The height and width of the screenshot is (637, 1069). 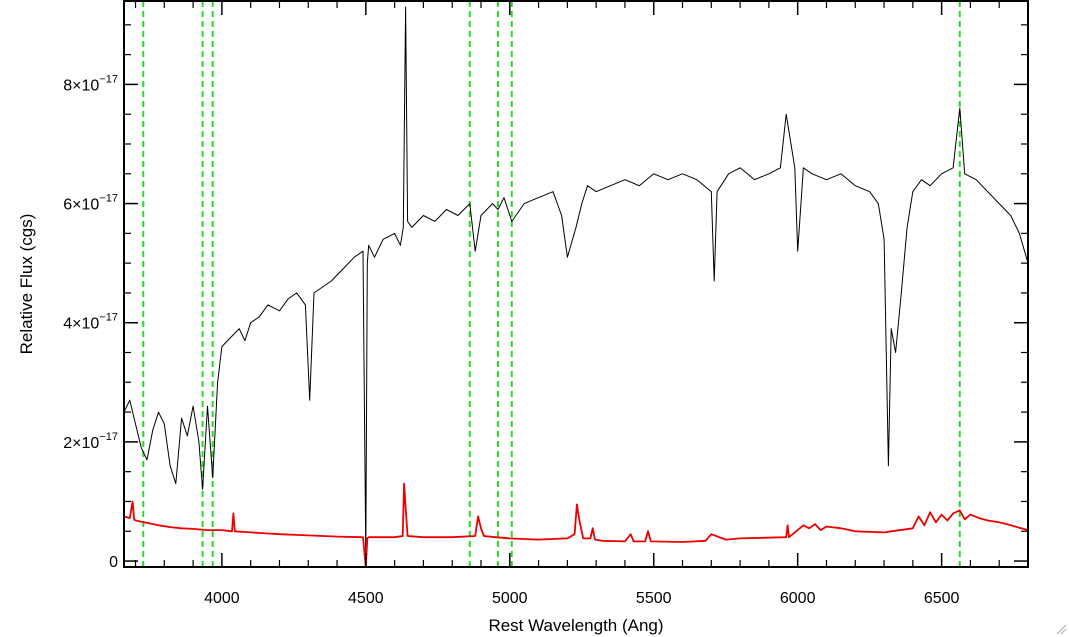 I want to click on x-tick-label: 5500, so click(x=654, y=598).